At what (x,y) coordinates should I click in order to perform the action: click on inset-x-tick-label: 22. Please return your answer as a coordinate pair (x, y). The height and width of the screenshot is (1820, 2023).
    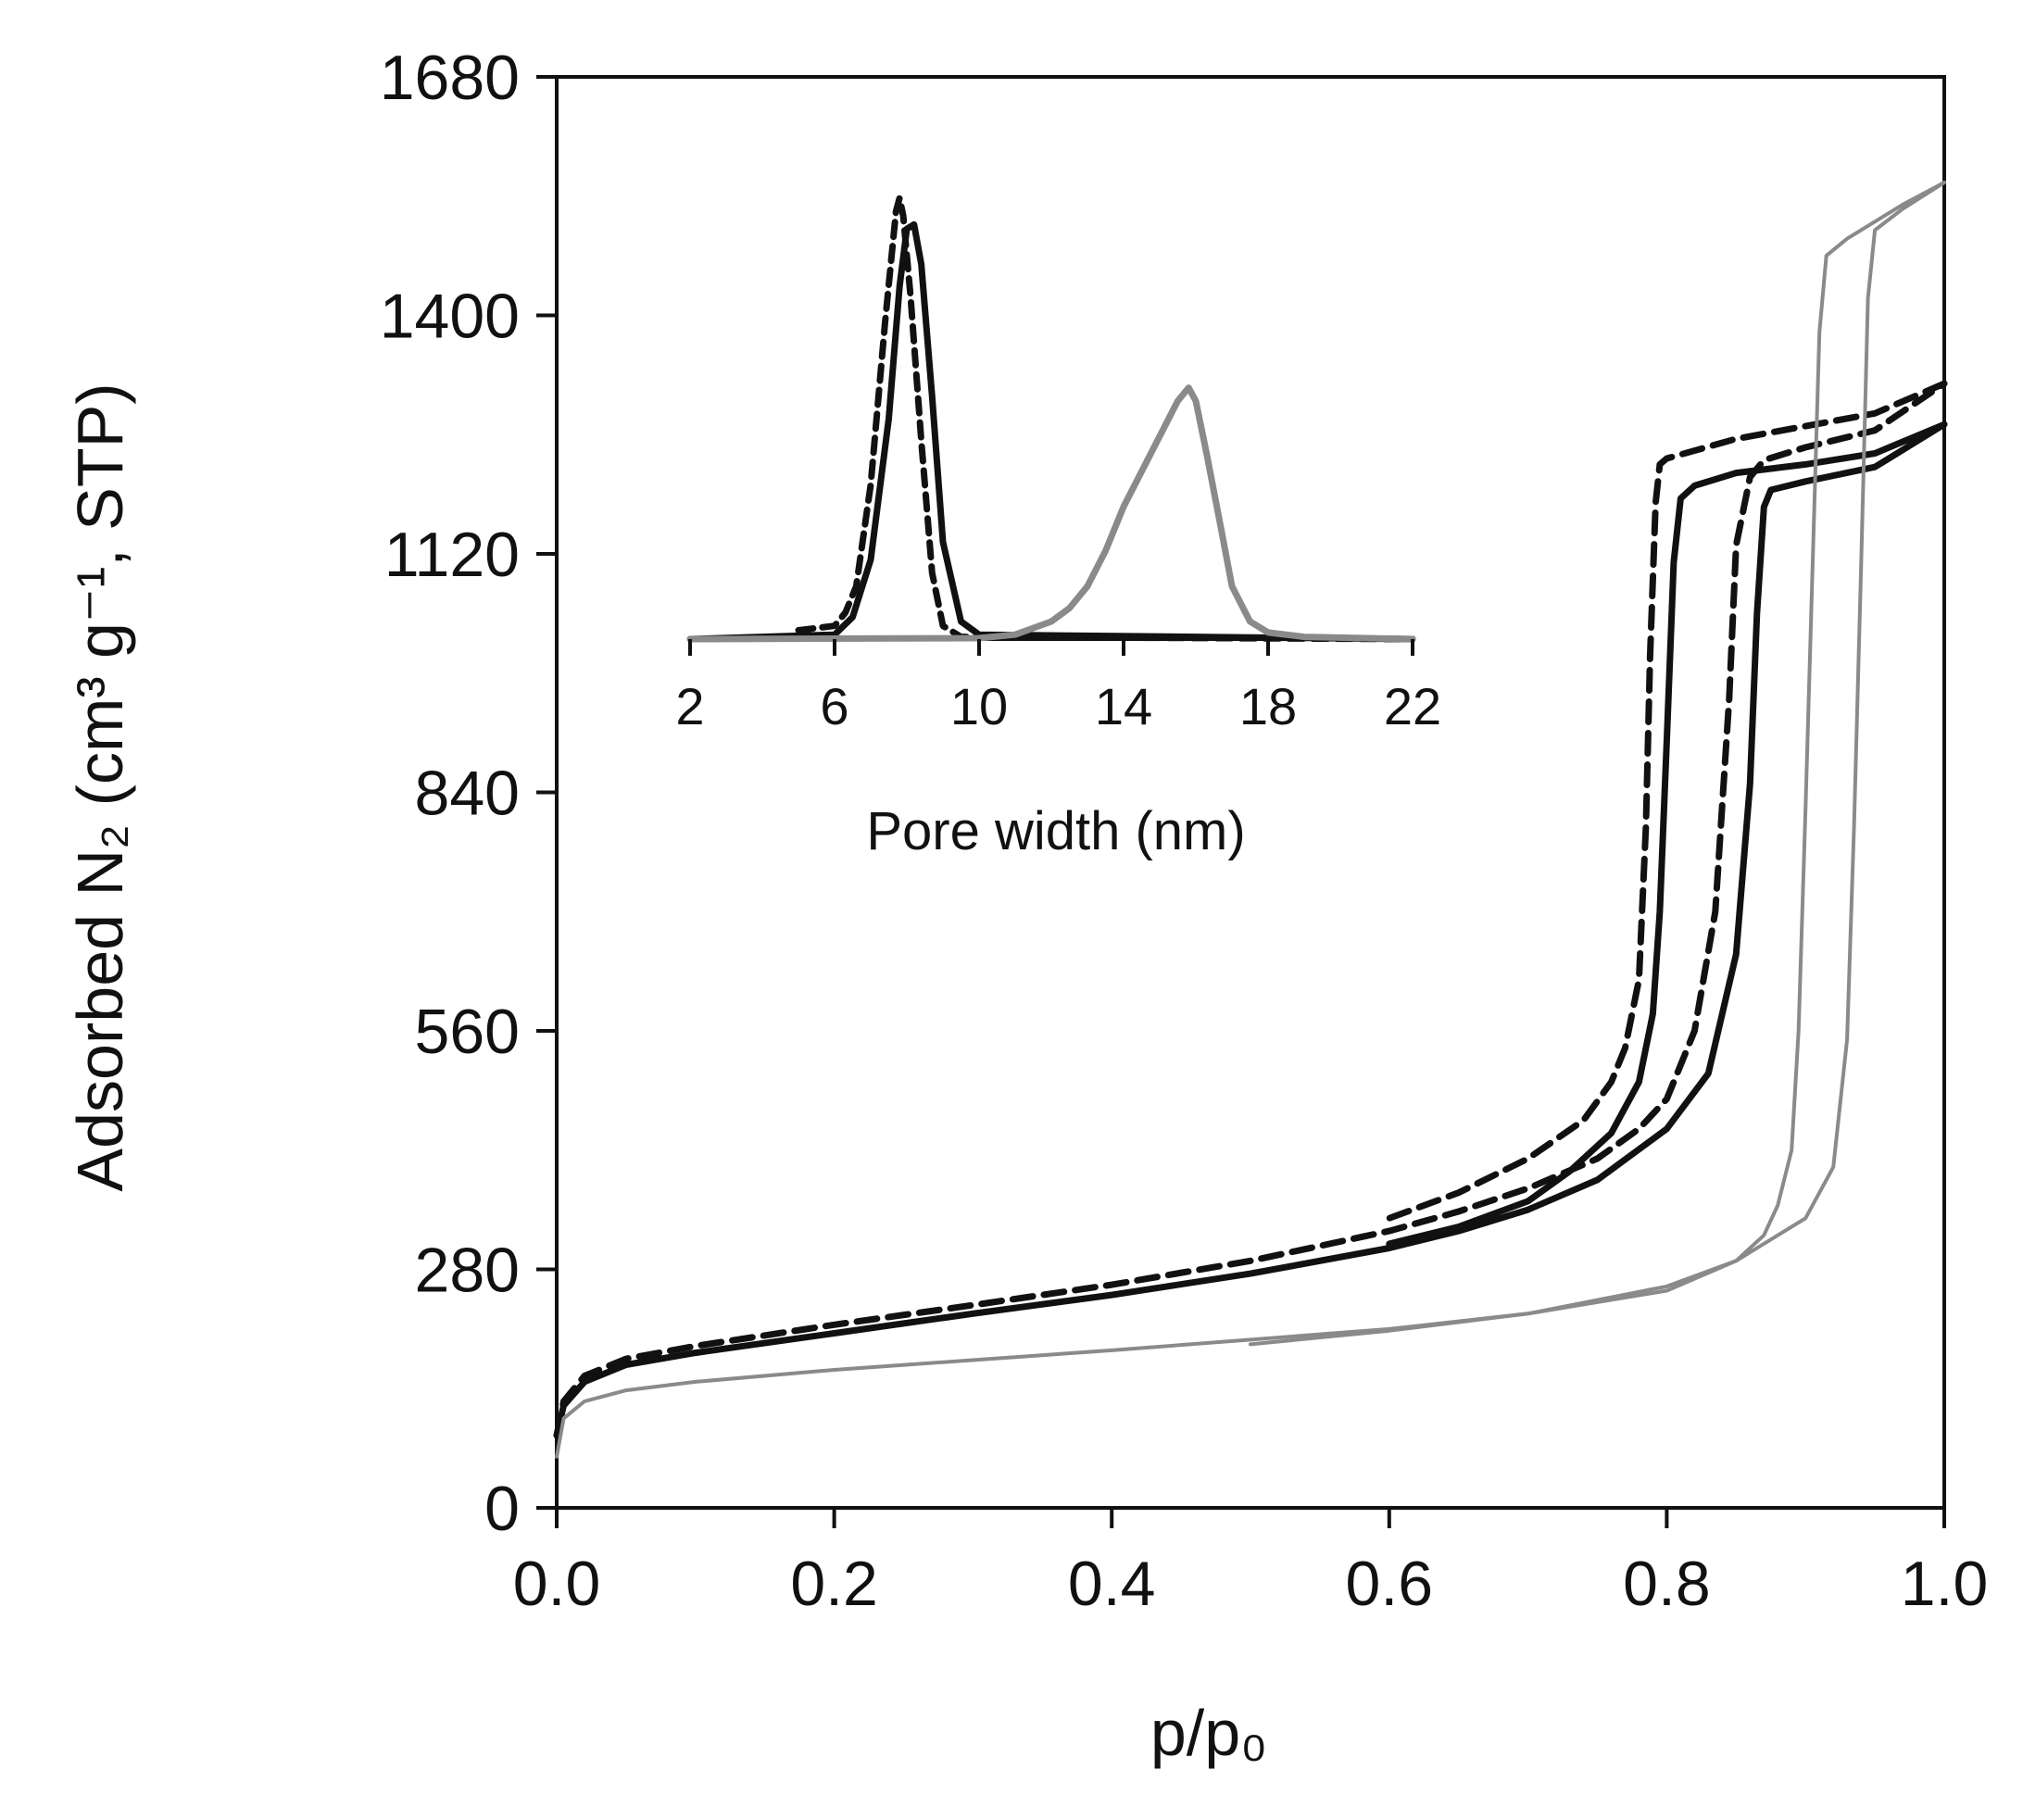
    Looking at the image, I should click on (1413, 706).